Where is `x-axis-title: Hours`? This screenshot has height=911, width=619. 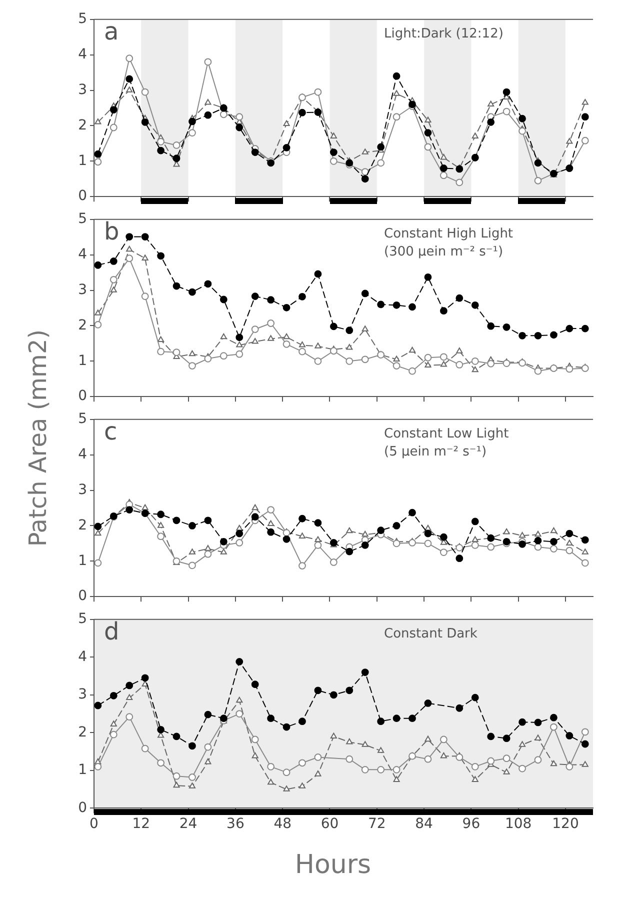 x-axis-title: Hours is located at coordinates (333, 865).